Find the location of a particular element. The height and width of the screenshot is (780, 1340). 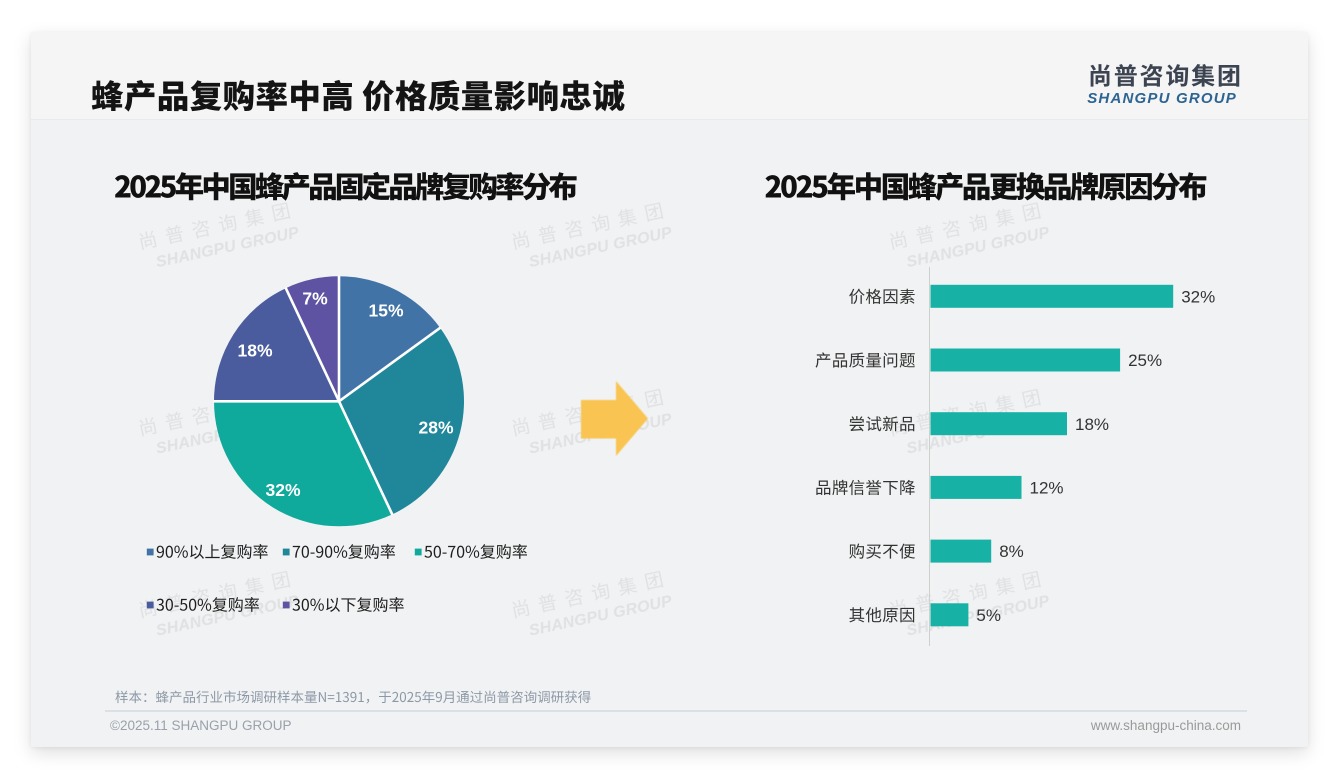

svg-text: 8% is located at coordinates (1011, 551).